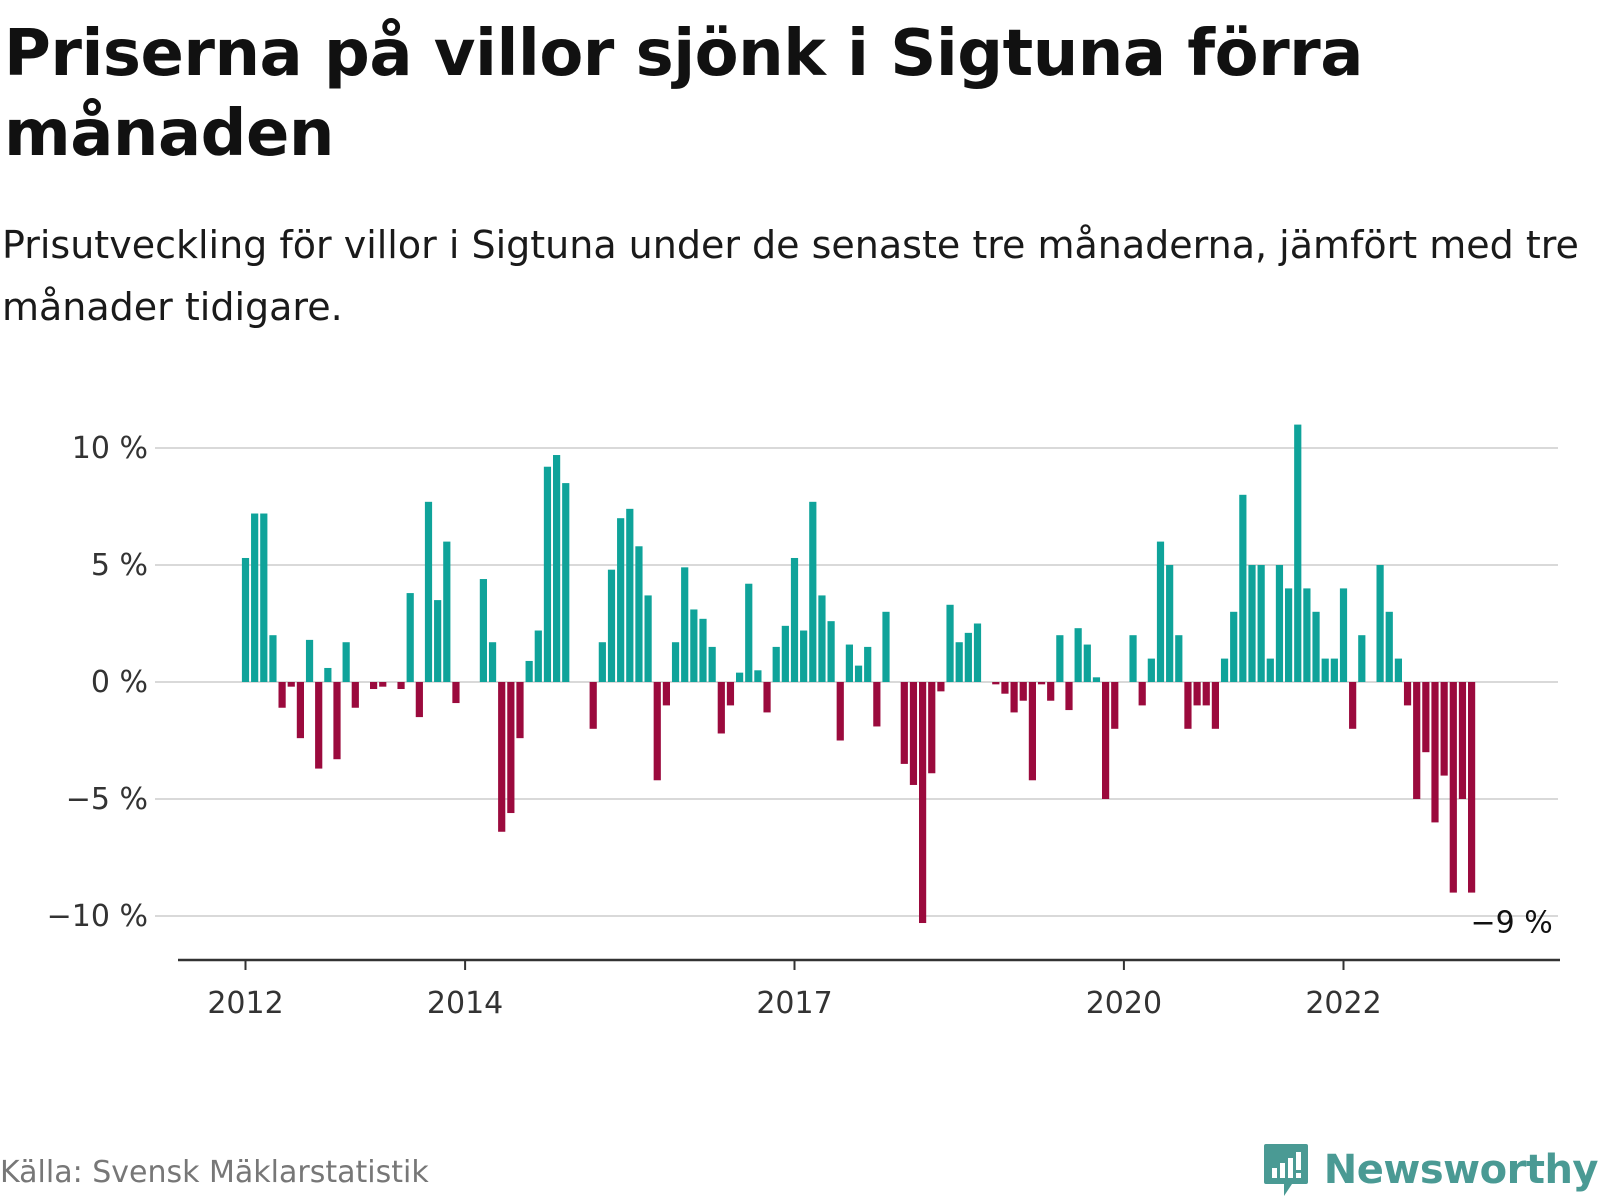 This screenshot has height=1200, width=1600. Describe the element at coordinates (245, 1003) in the screenshot. I see `x-tick-label: 2012` at that location.